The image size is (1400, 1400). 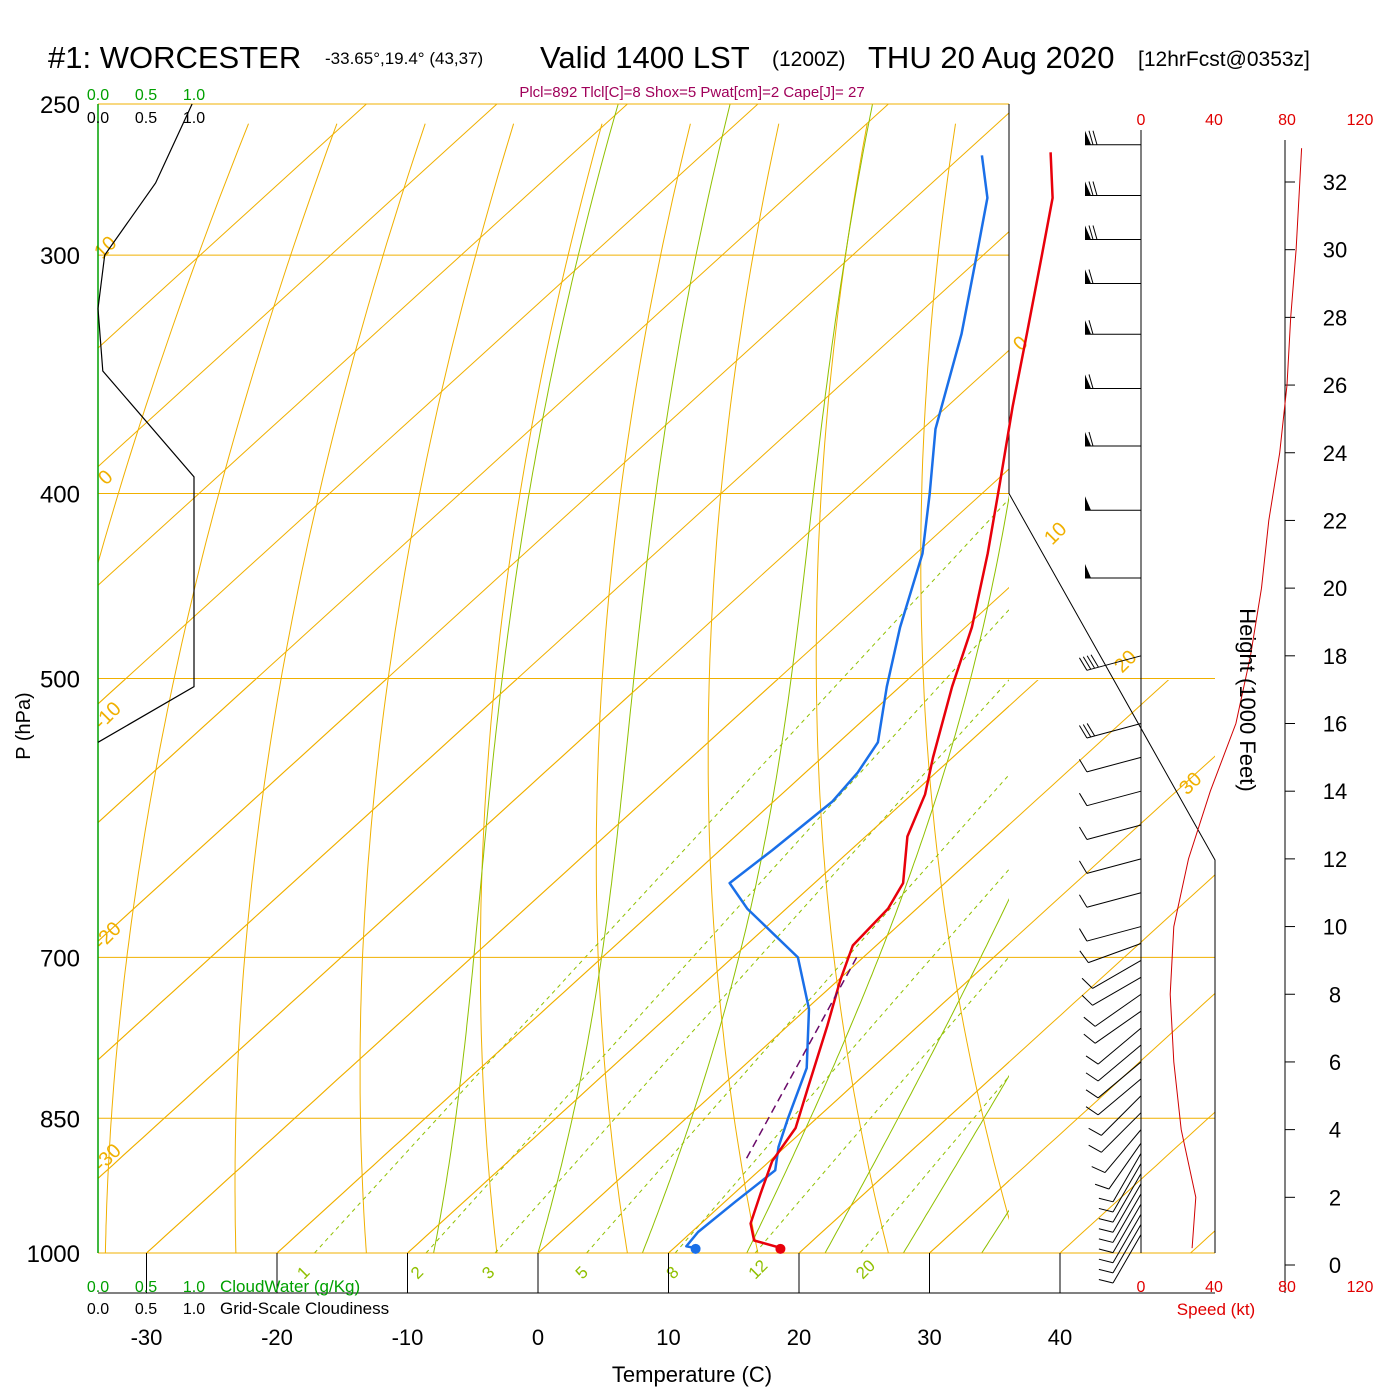 What do you see at coordinates (538, 1337) in the screenshot?
I see `temp-tick-label: 0` at bounding box center [538, 1337].